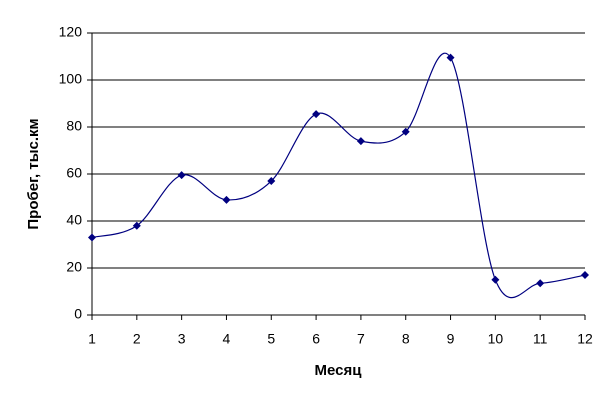  I want to click on x-tick-label: 1, so click(92, 339).